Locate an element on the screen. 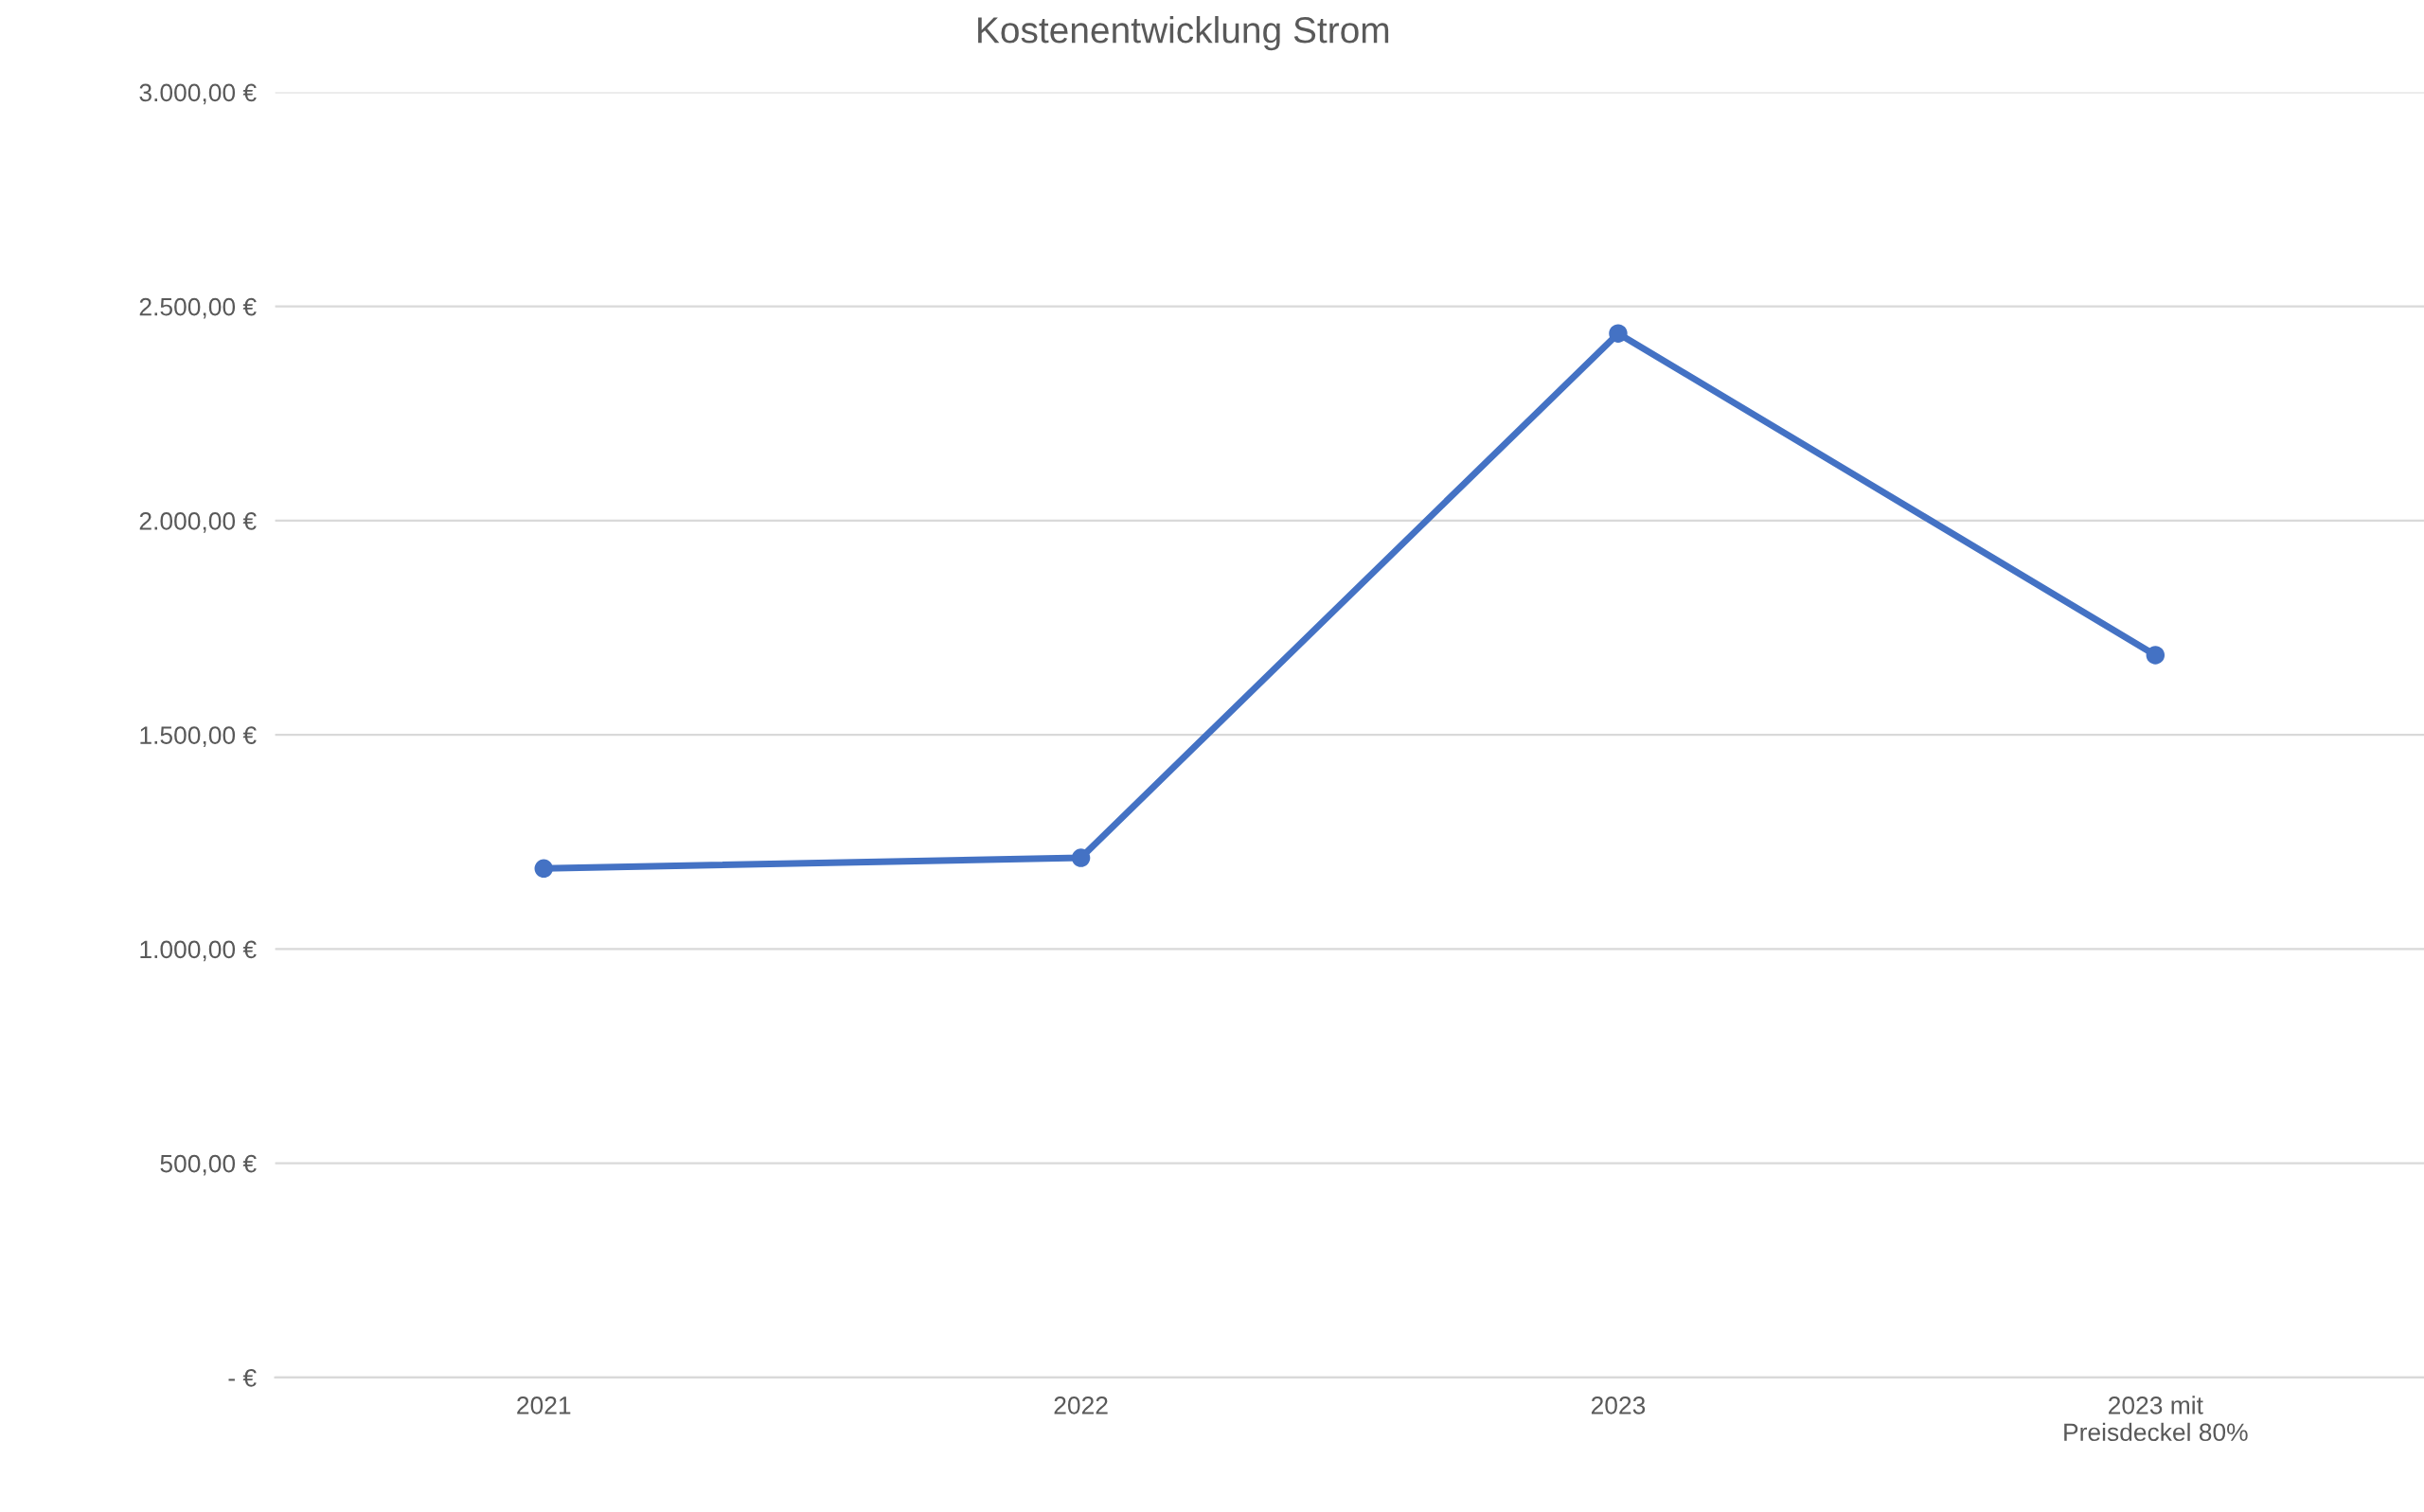 The width and height of the screenshot is (2424, 1512). y-tick-label: 1.000,00 € is located at coordinates (198, 951).